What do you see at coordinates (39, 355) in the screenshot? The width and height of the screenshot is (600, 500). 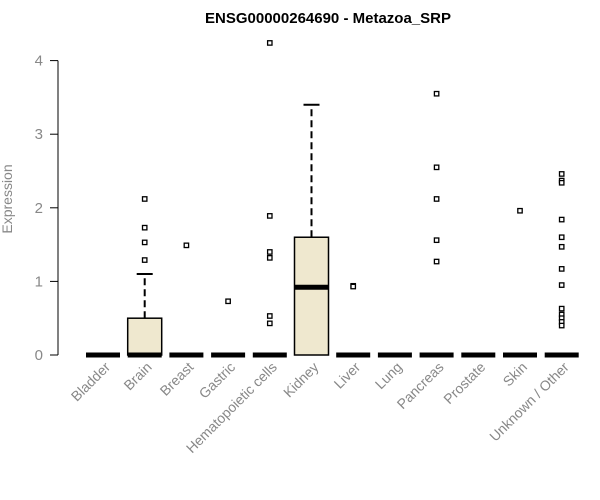 I see `y-tick-label: 0` at bounding box center [39, 355].